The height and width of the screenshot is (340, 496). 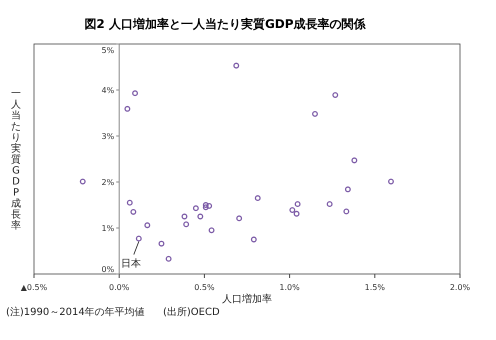 I want to click on y-tick-label: 1%, so click(x=108, y=228).